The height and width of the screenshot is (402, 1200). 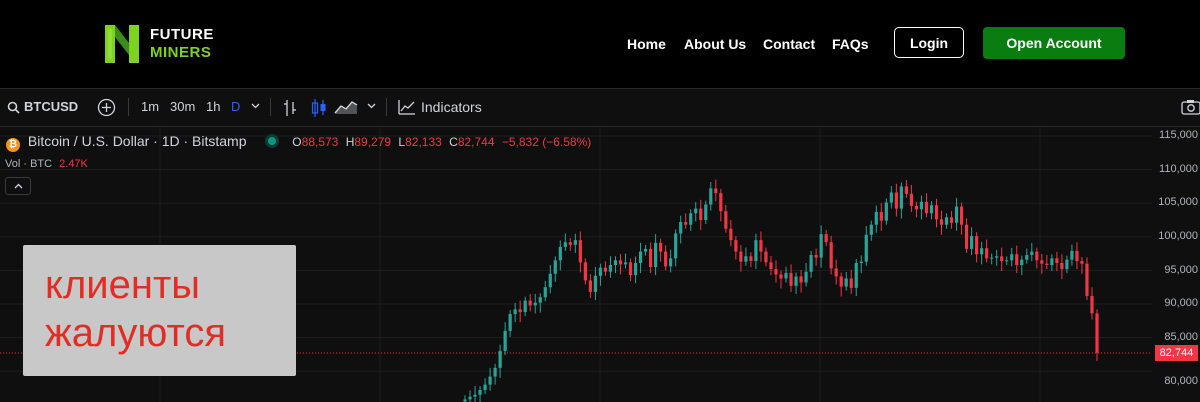 I want to click on indicators-icon, so click(x=407, y=107).